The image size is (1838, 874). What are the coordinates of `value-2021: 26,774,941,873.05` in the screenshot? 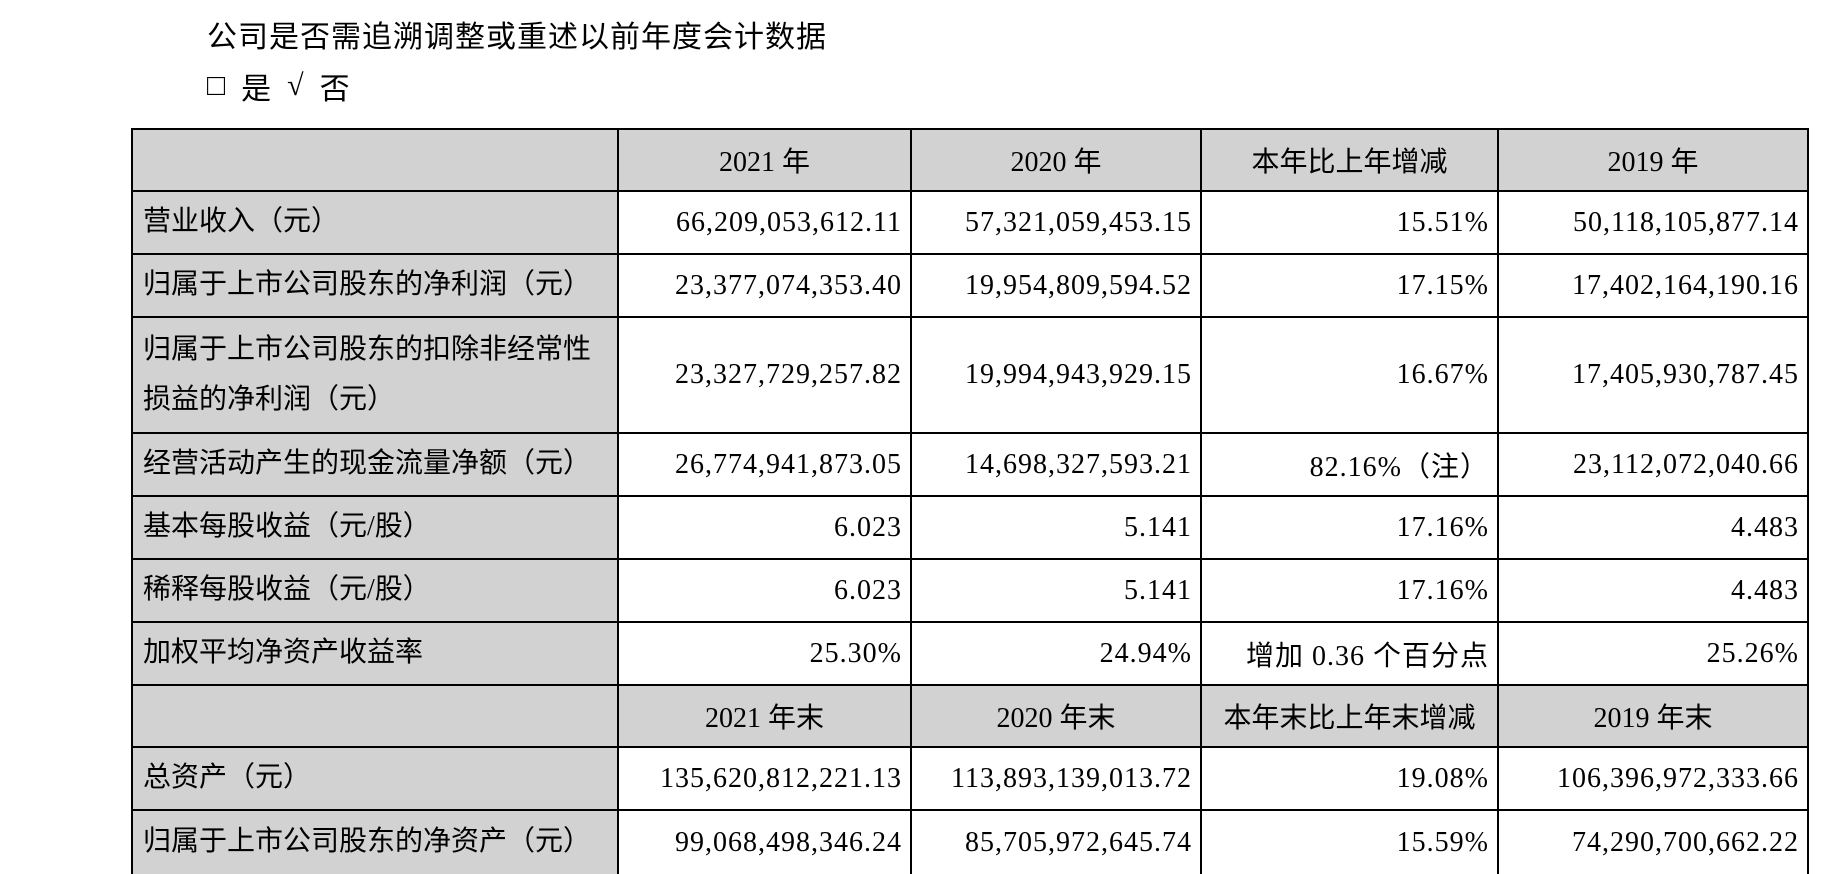 It's located at (764, 464).